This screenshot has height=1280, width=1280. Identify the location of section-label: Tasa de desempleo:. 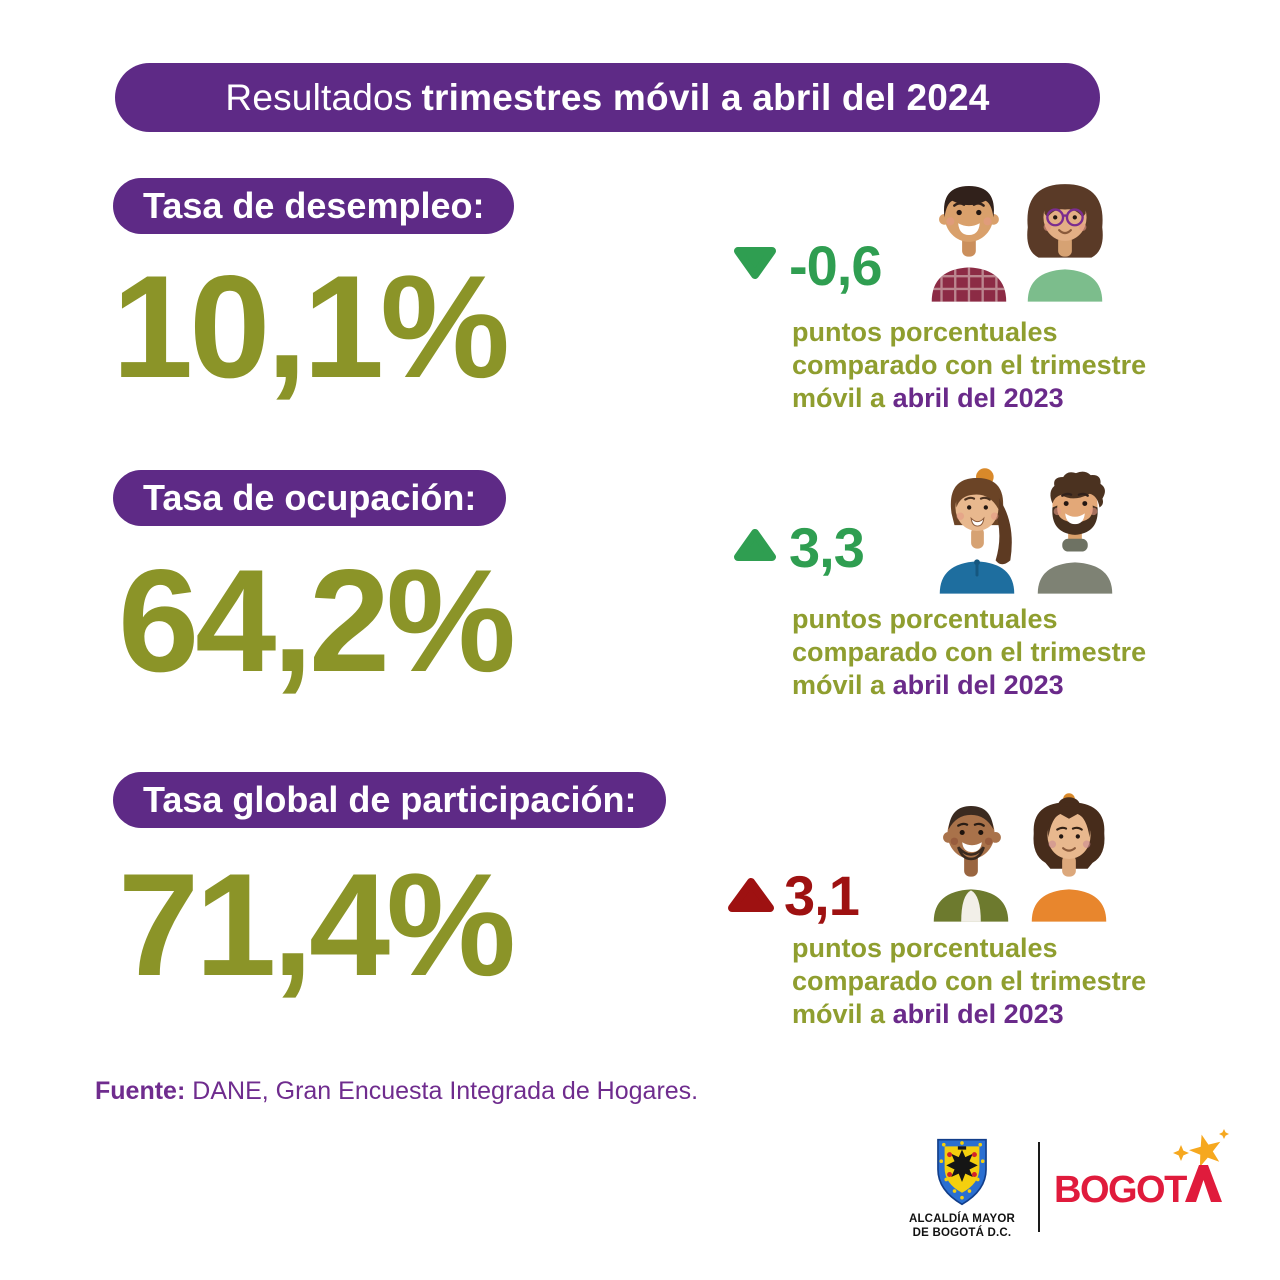
(314, 205).